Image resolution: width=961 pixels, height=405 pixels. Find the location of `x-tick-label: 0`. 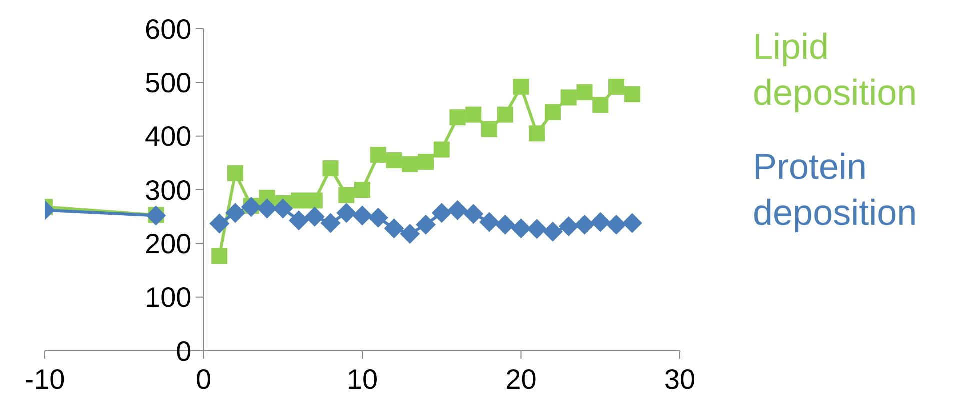

x-tick-label: 0 is located at coordinates (204, 379).